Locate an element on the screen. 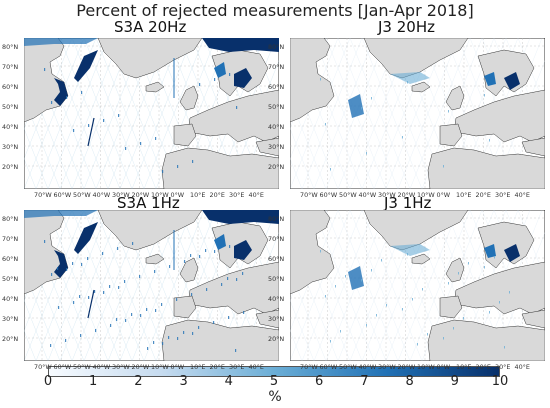 Image resolution: width=550 pixels, height=408 pixels. panel-title-s3a-20hz: S3A 20Hz is located at coordinates (150, 27).